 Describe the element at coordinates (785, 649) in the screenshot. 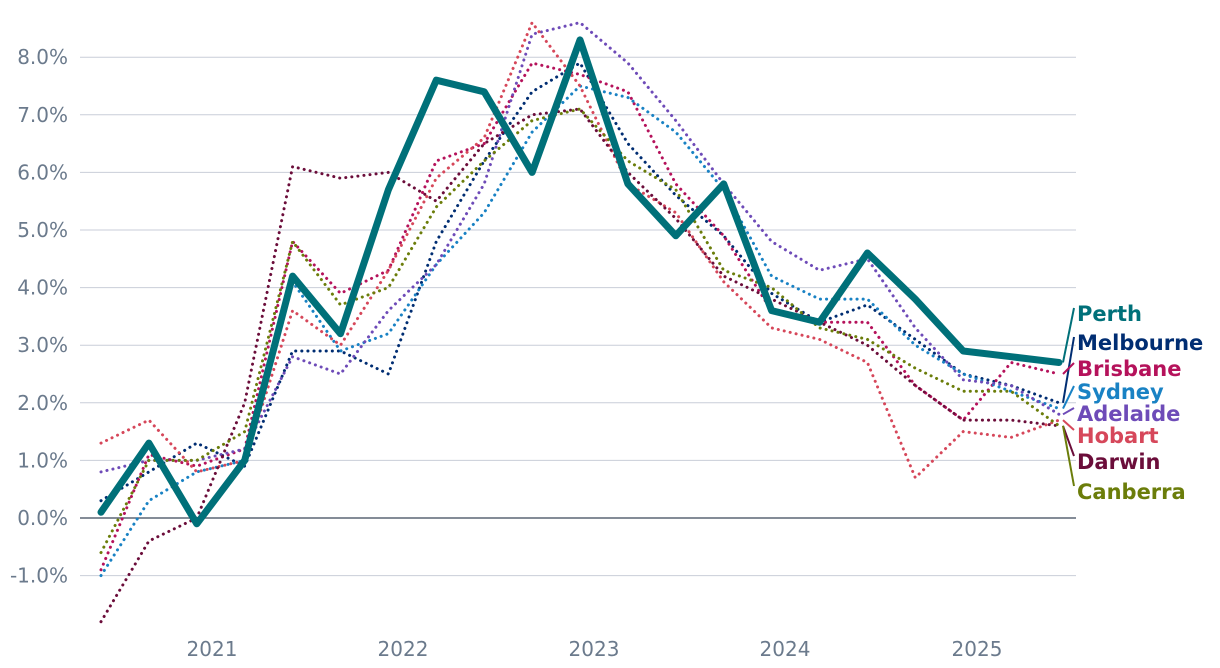

I see `x-tick-label: 2024` at that location.